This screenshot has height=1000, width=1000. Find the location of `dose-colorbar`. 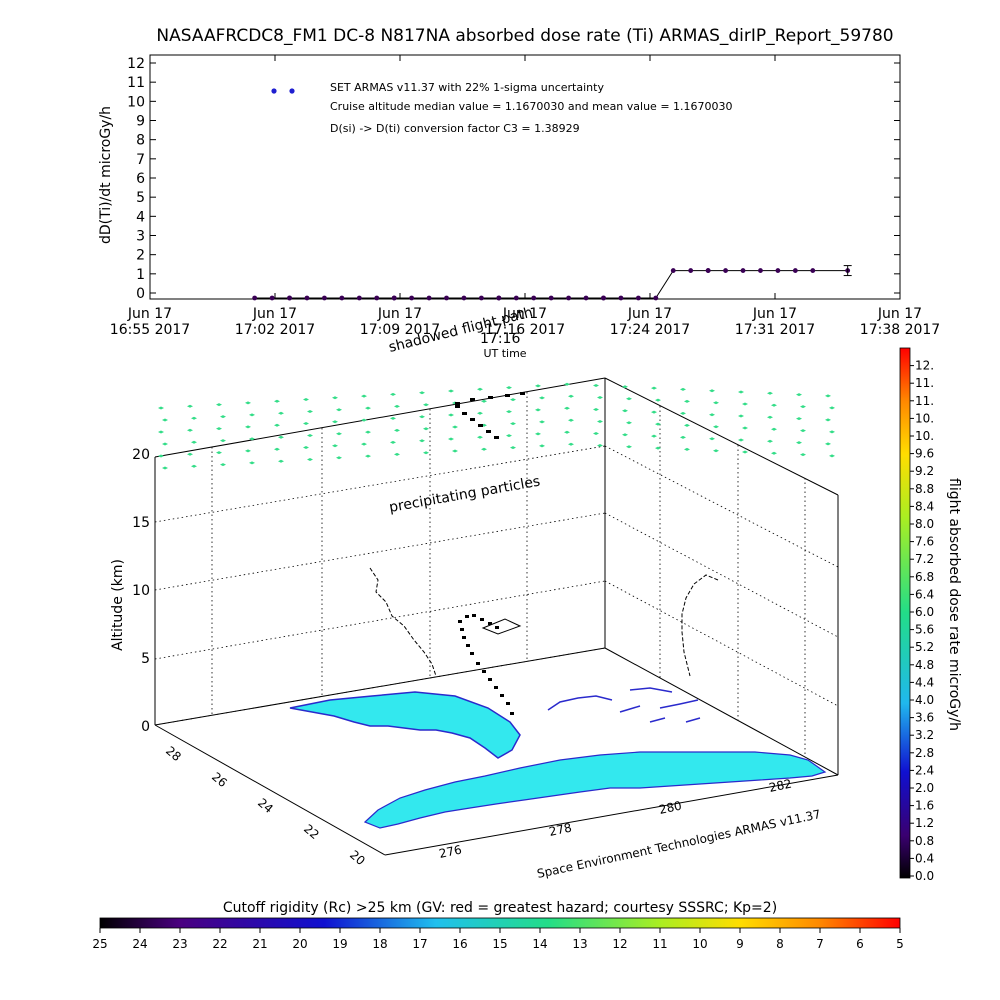

dose-colorbar is located at coordinates (905, 613).